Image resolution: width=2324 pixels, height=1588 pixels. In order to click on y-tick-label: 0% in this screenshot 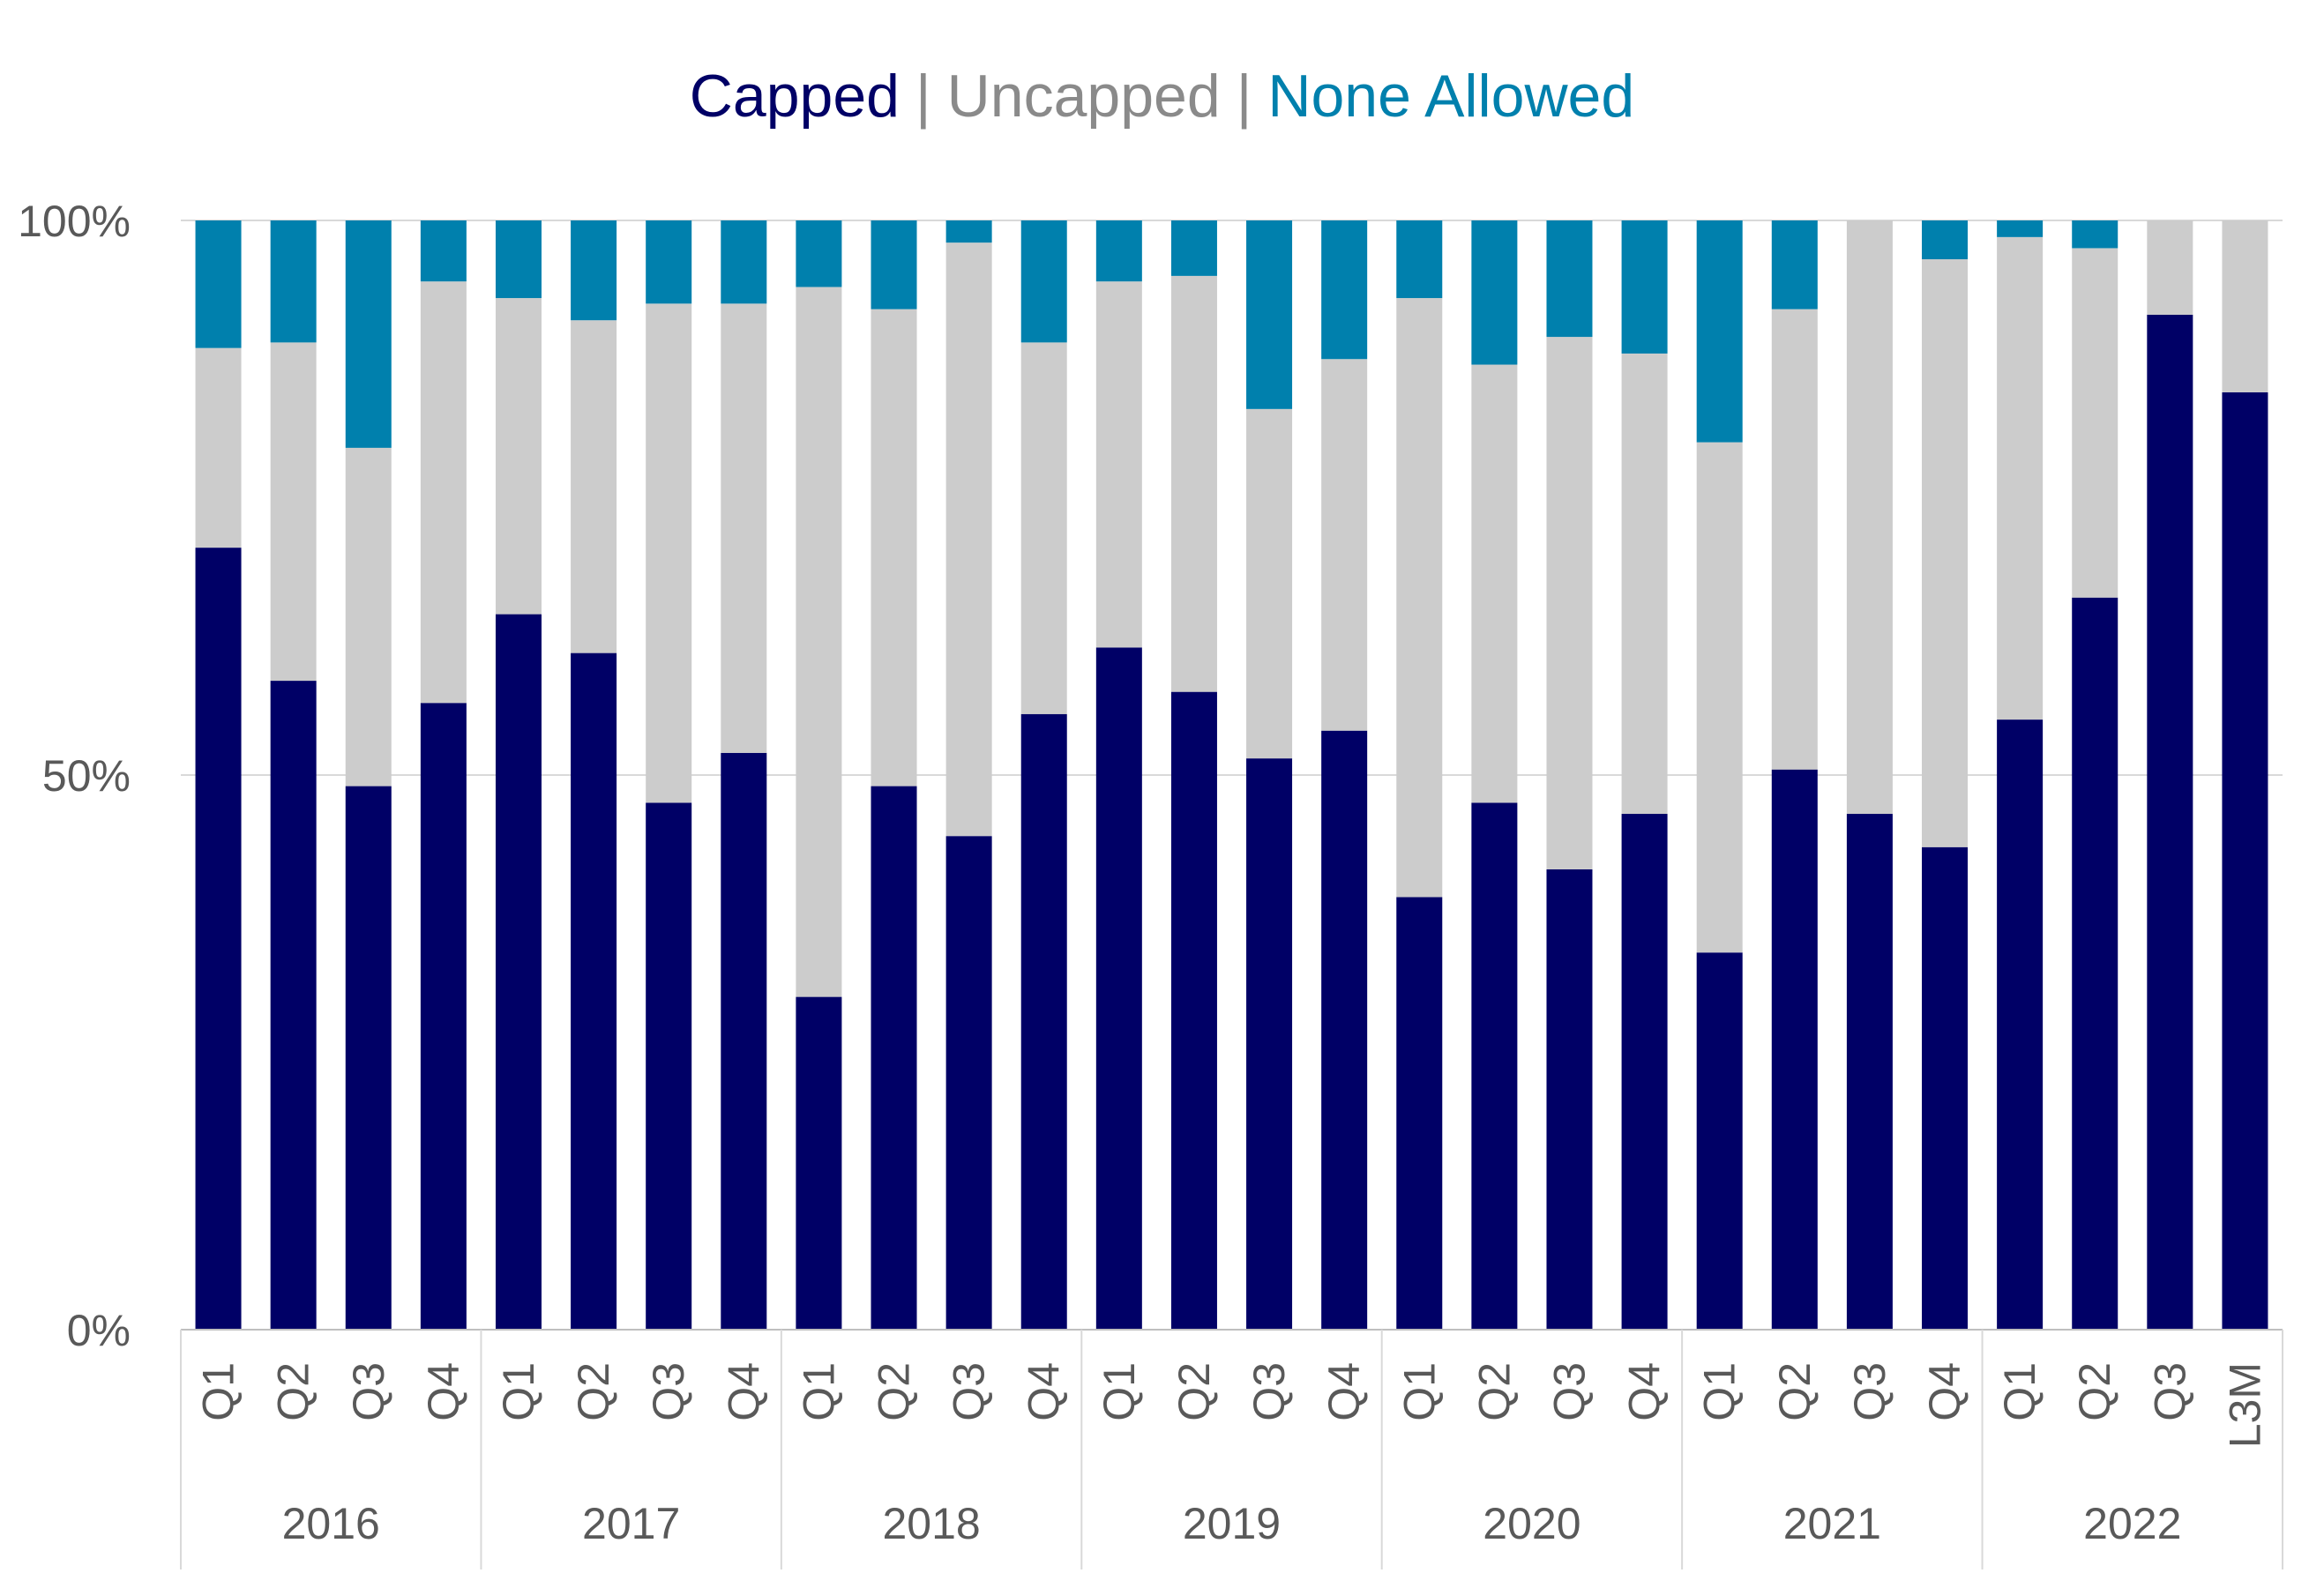, I will do `click(99, 1330)`.